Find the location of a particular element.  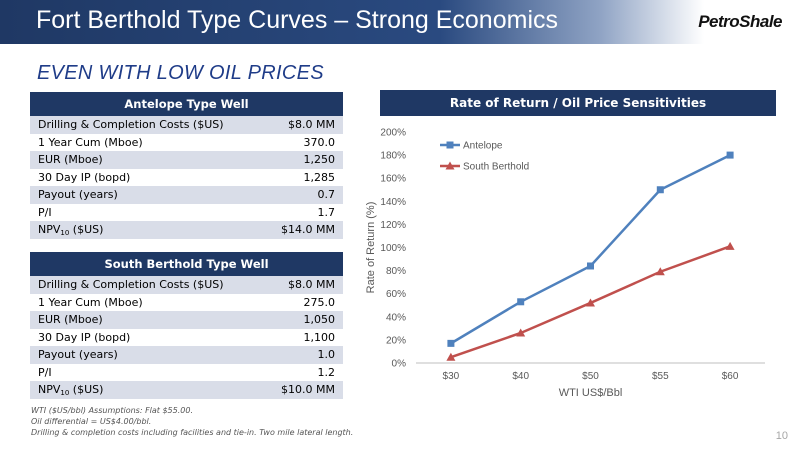

antelope-row-label: EUR (Mboe) is located at coordinates (70, 160).